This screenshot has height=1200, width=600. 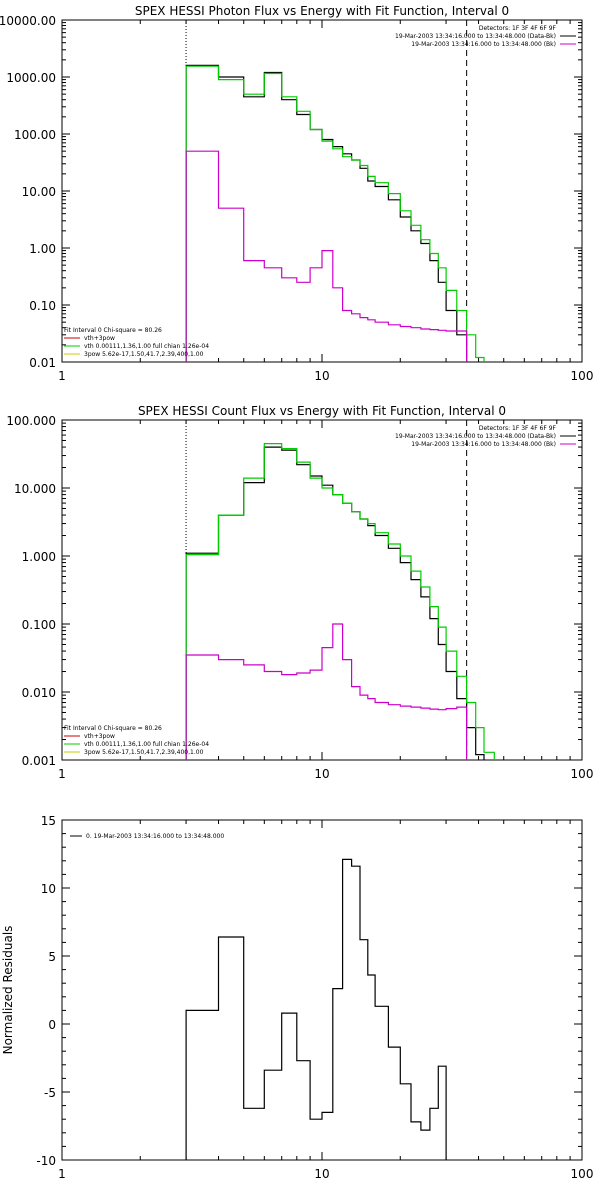 I want to click on y-tick-label: 0.01, so click(x=42, y=363).